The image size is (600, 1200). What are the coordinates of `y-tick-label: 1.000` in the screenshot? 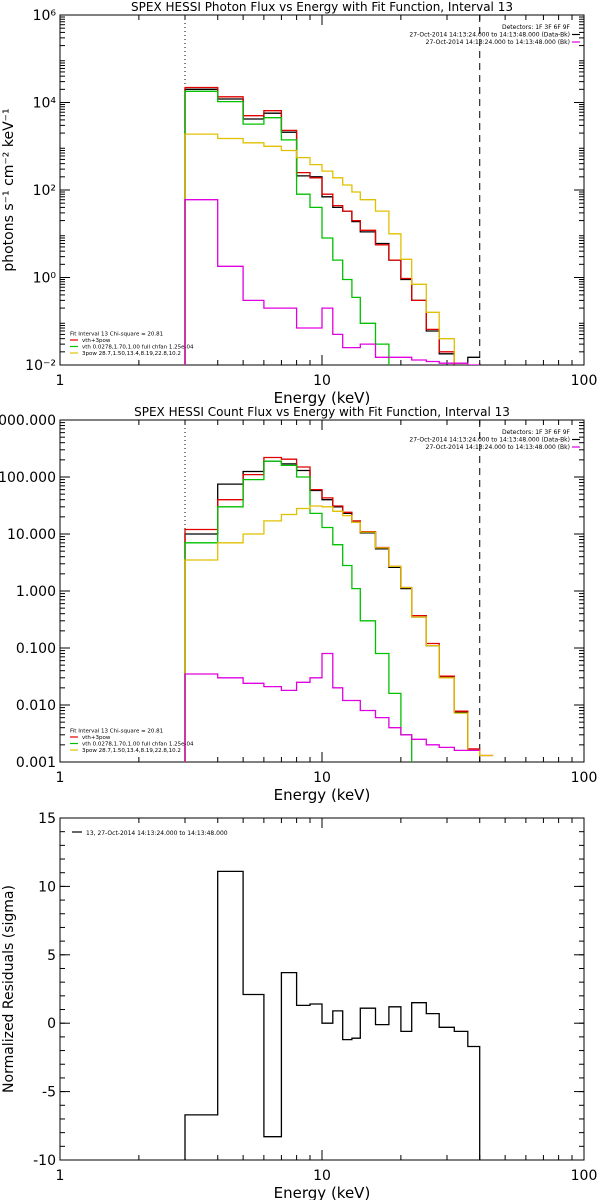 It's located at (36, 592).